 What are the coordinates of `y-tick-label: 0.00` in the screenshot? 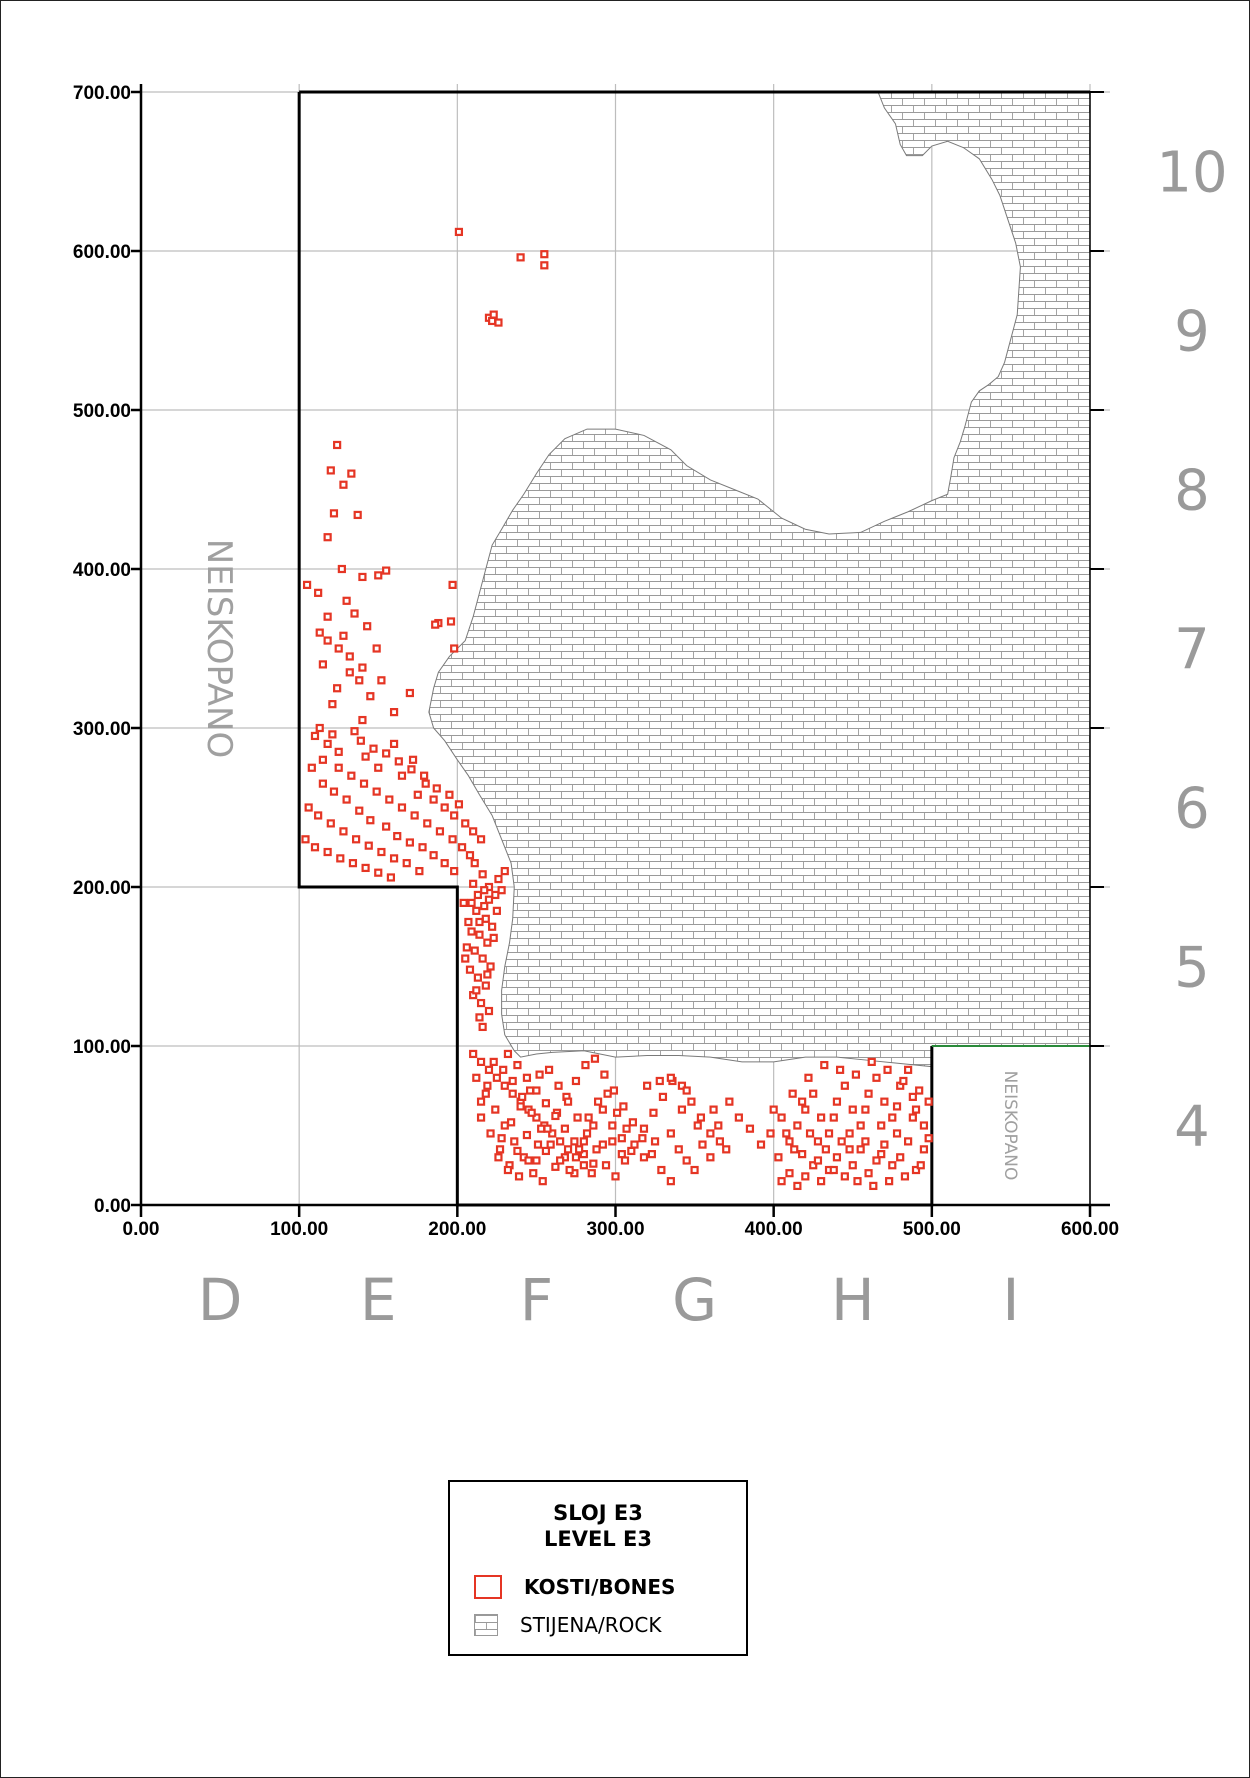 It's located at (112, 1206).